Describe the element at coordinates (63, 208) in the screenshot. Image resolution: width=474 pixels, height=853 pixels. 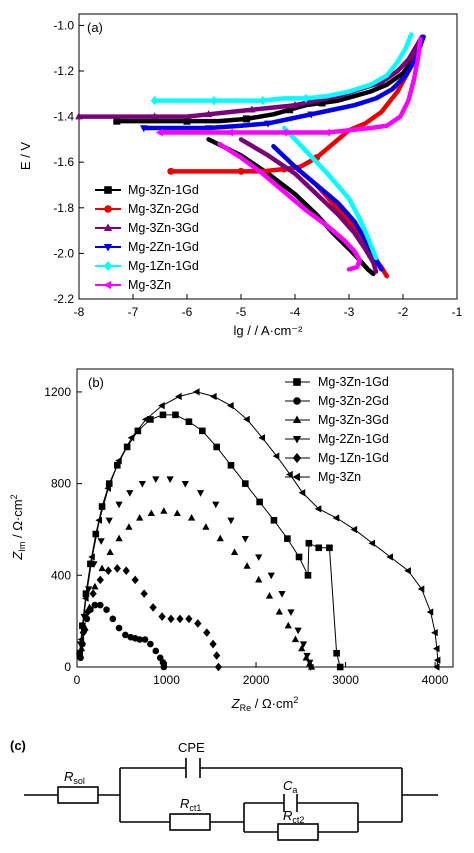
I see `panel-a-y-tick-label: -1.8` at that location.